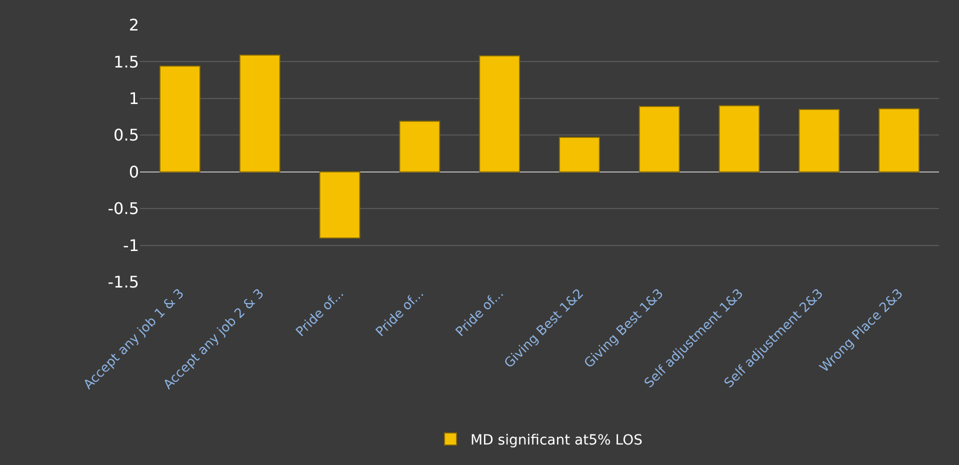  Describe the element at coordinates (556, 440) in the screenshot. I see `legend-label: MD significant at5% LOS` at that location.